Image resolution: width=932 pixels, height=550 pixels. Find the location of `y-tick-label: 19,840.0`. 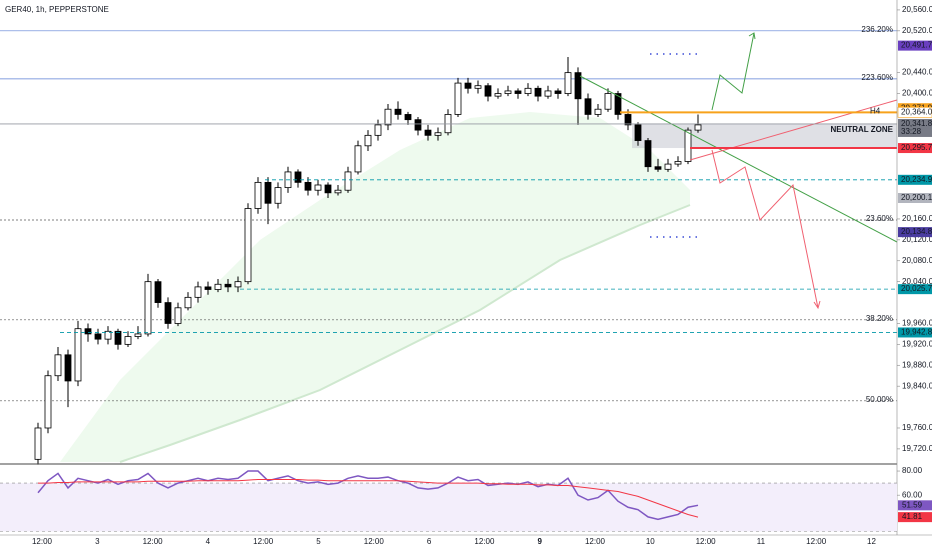

y-tick-label: 19,840.0 is located at coordinates (917, 385).